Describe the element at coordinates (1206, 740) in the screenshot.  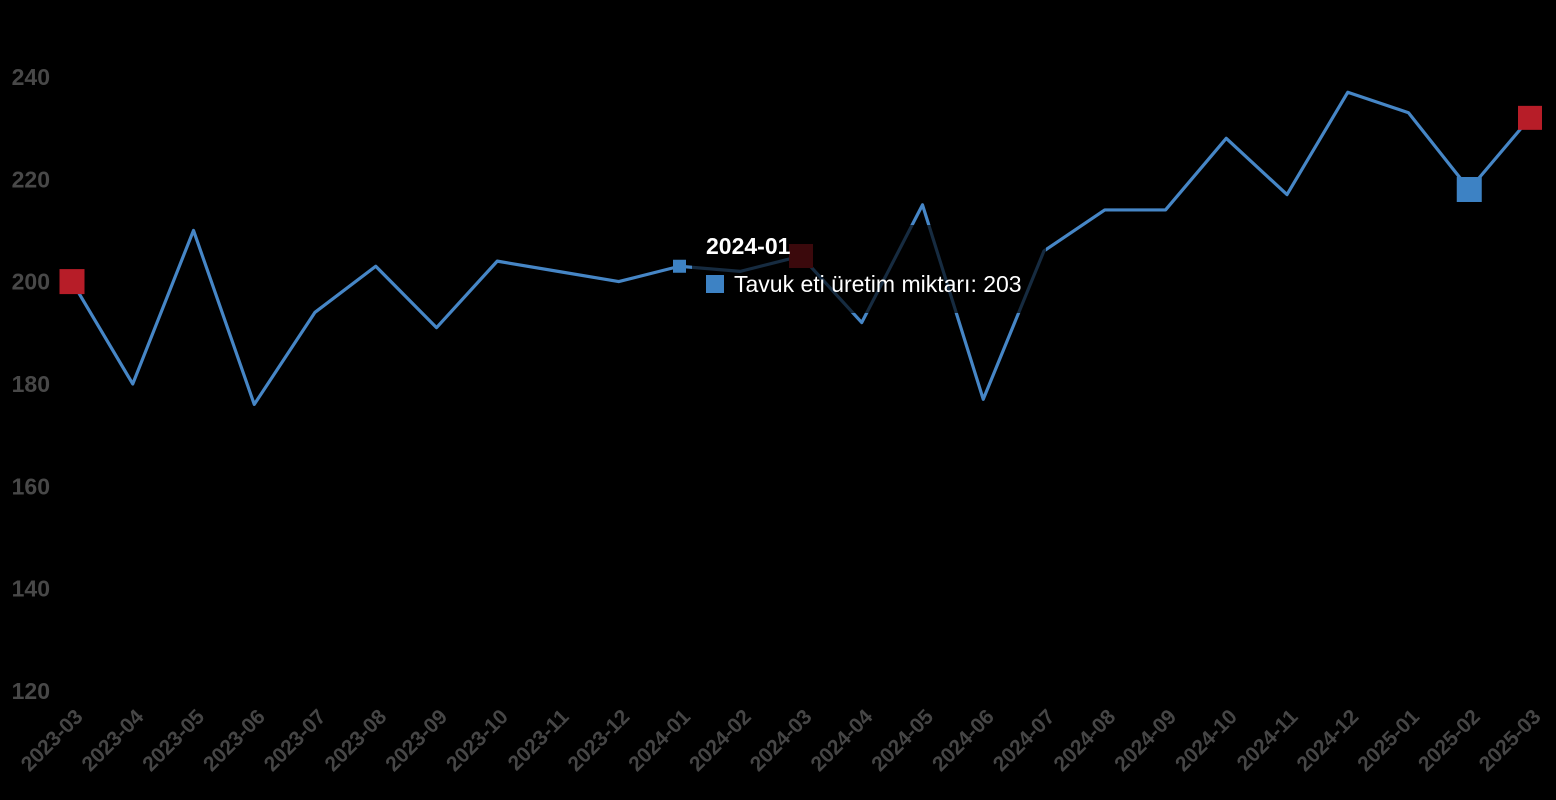
I see `x-axis-label: 2024-10` at that location.